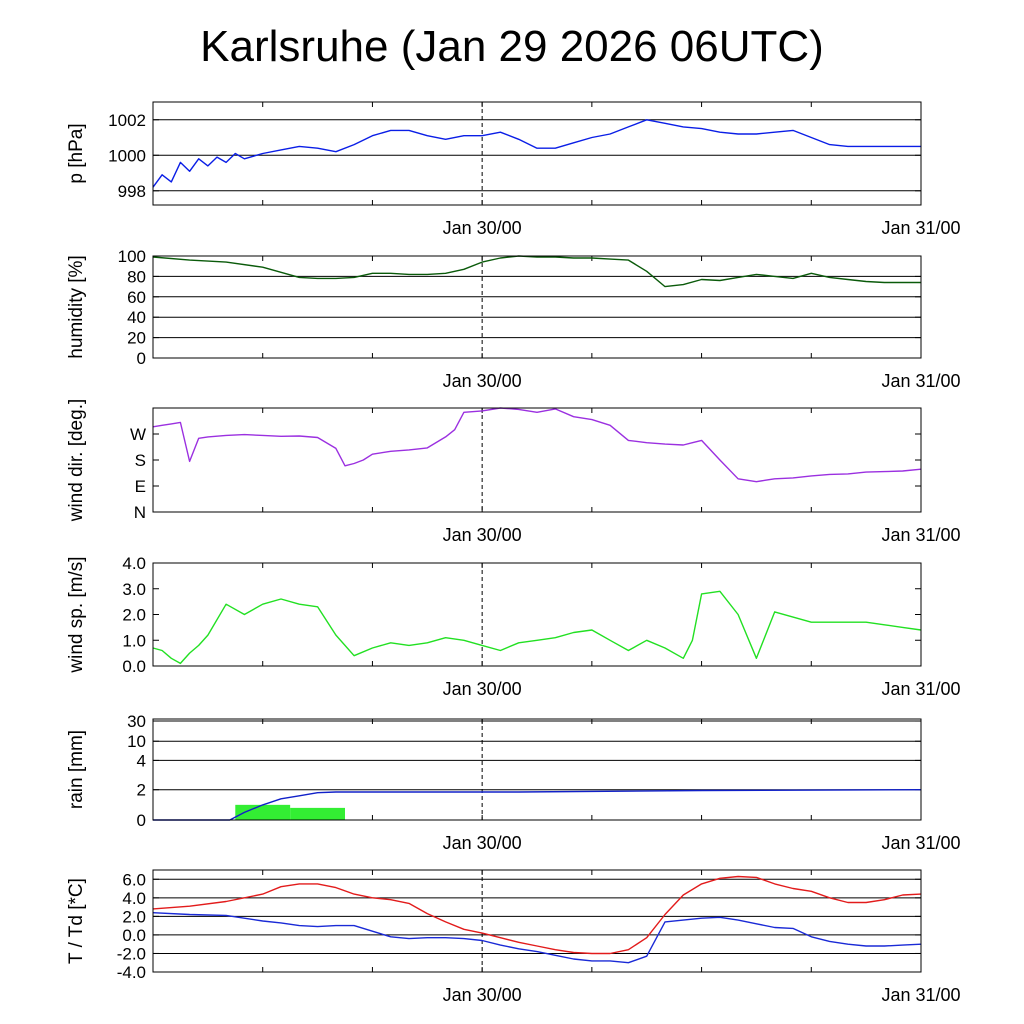 This screenshot has width=1024, height=1024. Describe the element at coordinates (76, 614) in the screenshot. I see `y-axis-label: wind sp. [m/s]` at that location.